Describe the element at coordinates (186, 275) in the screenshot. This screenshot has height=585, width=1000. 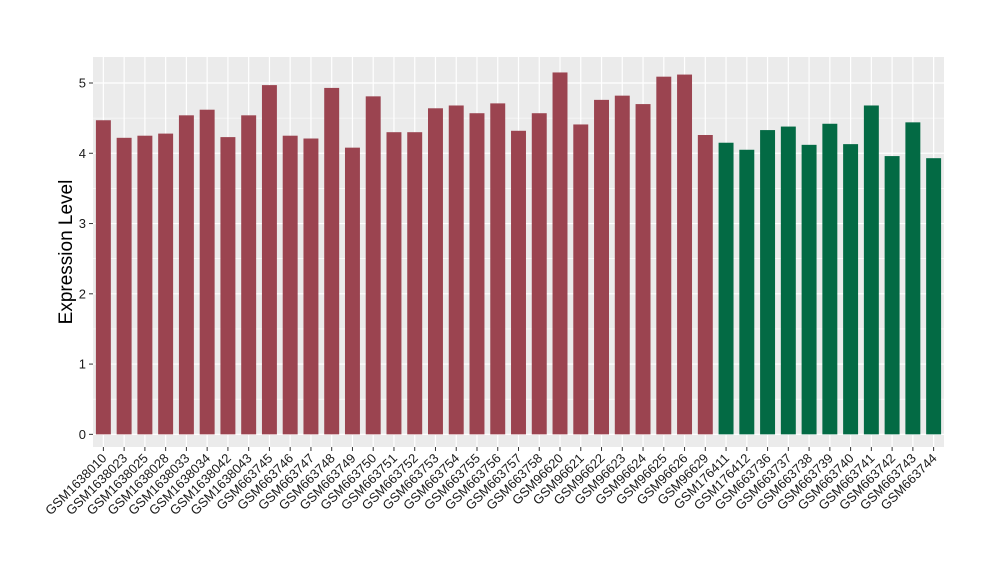
I see `bar-GSM1638033` at that location.